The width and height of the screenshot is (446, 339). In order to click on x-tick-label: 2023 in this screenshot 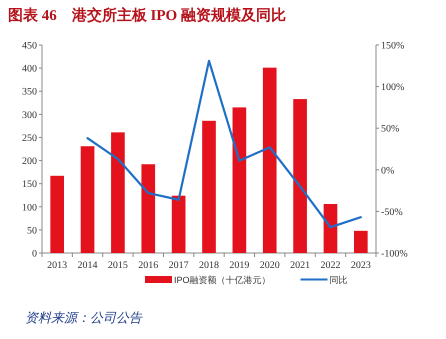, I will do `click(360, 265)`.